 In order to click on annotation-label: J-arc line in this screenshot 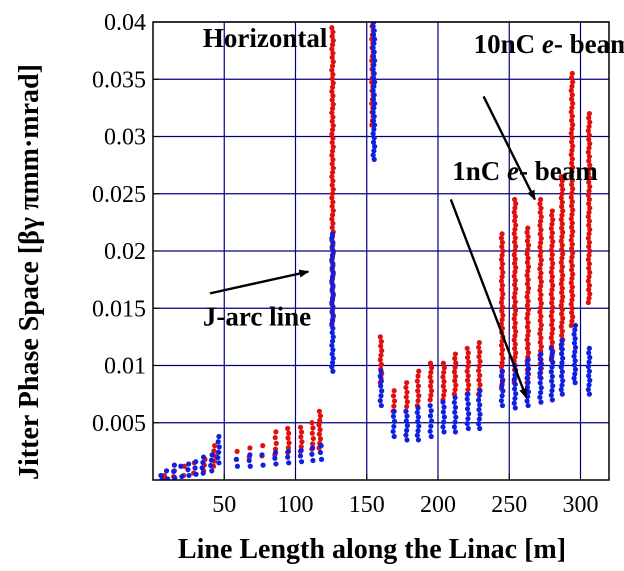, I will do `click(257, 316)`.